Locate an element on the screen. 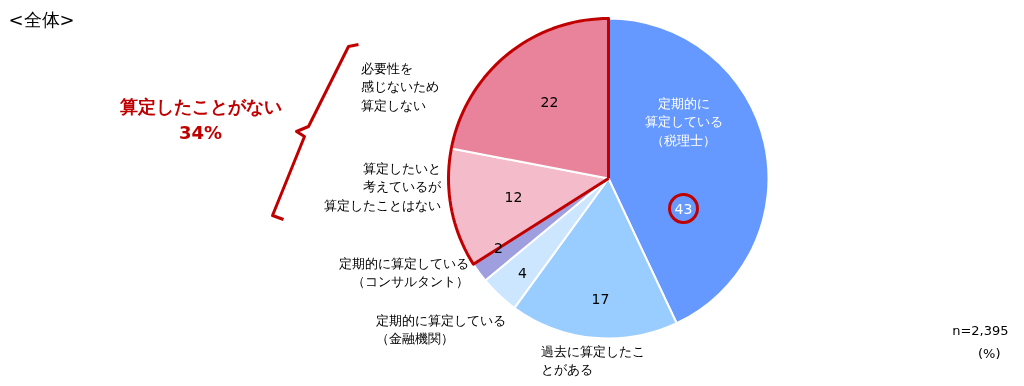  data-label: 4 is located at coordinates (523, 272).